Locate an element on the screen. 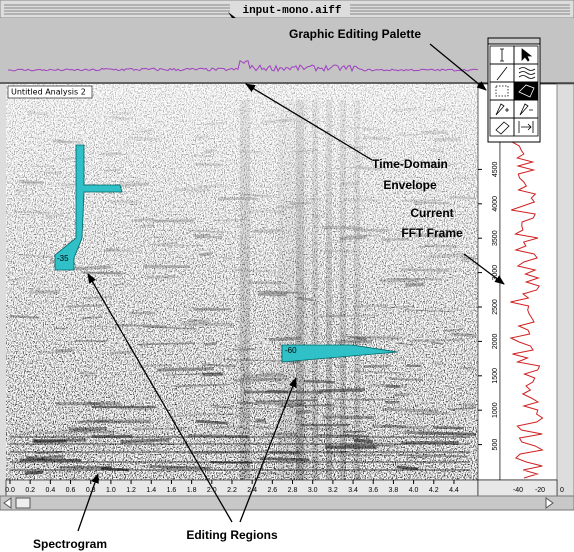 Image resolution: width=574 pixels, height=552 pixels. scroll-right is located at coordinates (549, 503).